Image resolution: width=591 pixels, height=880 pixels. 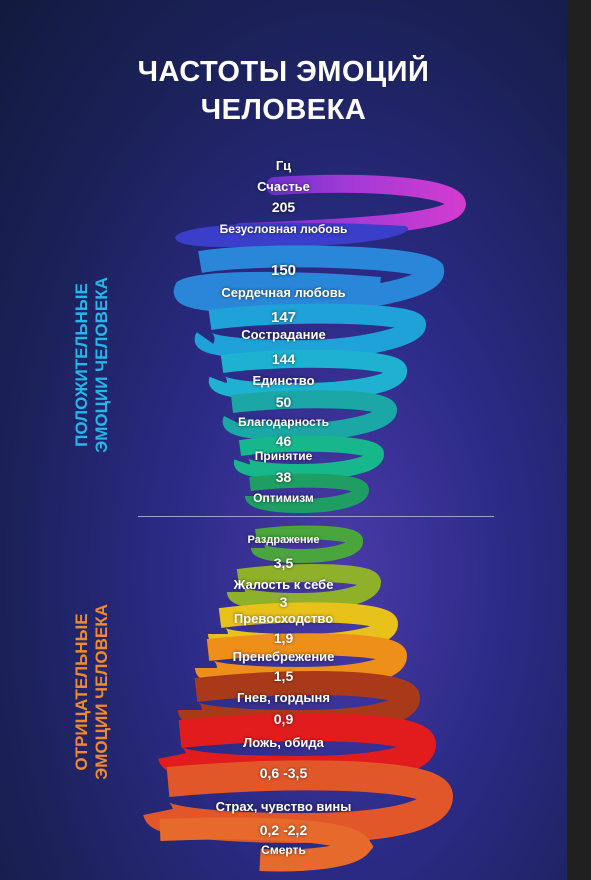 What do you see at coordinates (283, 441) in the screenshot?
I see `frequency-value: 46` at bounding box center [283, 441].